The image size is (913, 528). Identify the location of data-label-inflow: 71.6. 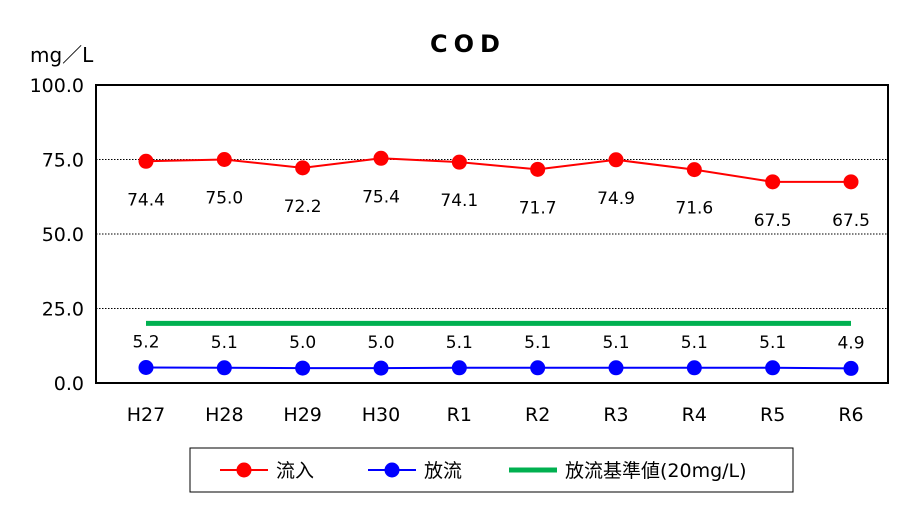
(694, 209).